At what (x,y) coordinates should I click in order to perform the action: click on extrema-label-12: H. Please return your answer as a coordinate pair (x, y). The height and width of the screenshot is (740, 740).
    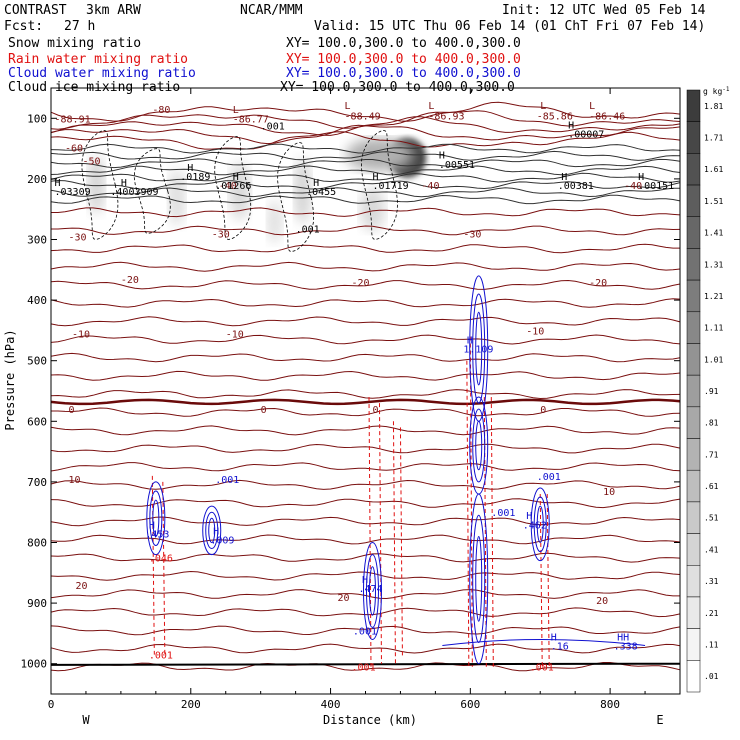
    Looking at the image, I should click on (571, 125).